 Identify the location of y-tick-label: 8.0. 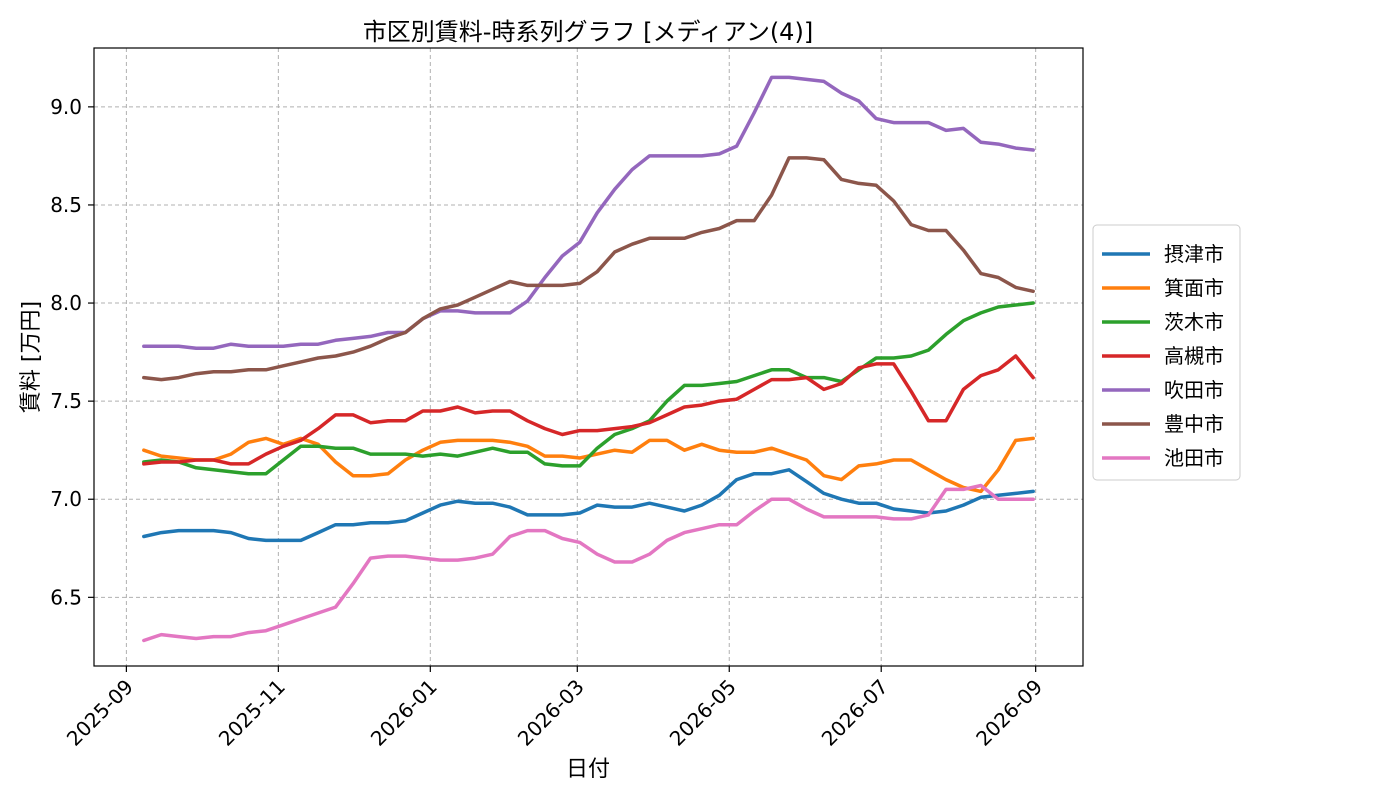
(66, 303).